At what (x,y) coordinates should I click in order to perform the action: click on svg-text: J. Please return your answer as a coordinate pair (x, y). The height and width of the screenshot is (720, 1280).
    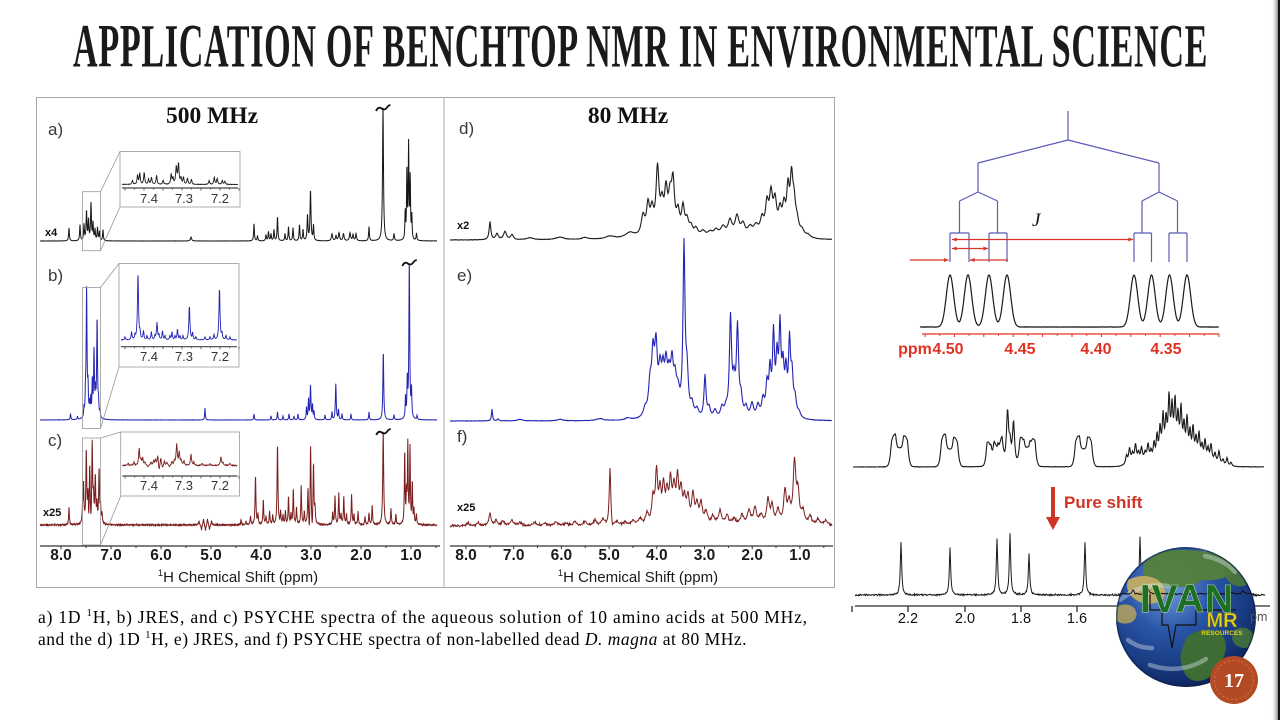
    Looking at the image, I should click on (1037, 220).